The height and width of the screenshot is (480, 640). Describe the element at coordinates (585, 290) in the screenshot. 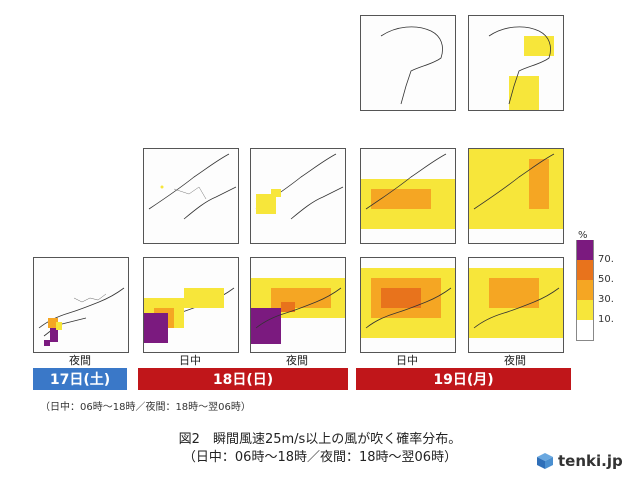

I see `legend-swatch-amber` at that location.